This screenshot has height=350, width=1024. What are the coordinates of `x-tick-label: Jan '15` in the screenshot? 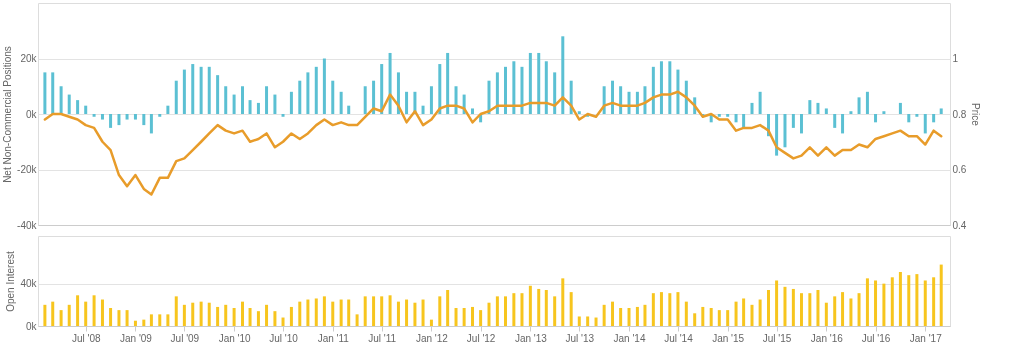 It's located at (728, 338).